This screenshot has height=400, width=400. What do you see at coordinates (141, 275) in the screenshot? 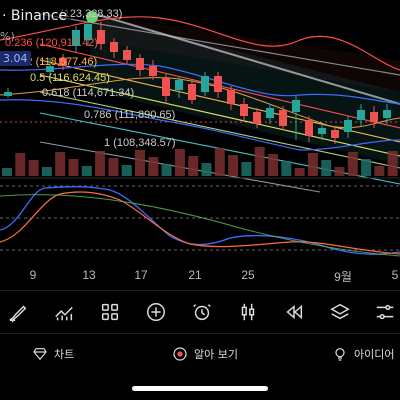
I see `x-tick: 17` at bounding box center [141, 275].